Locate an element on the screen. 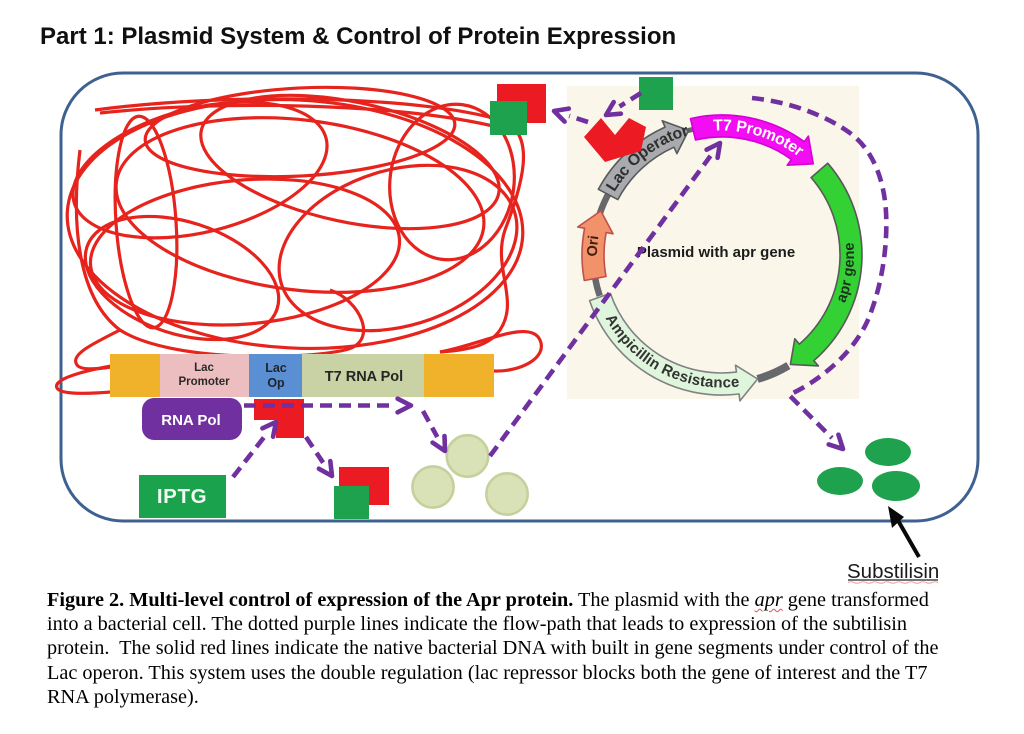  svg-text: Promoter is located at coordinates (204, 382).